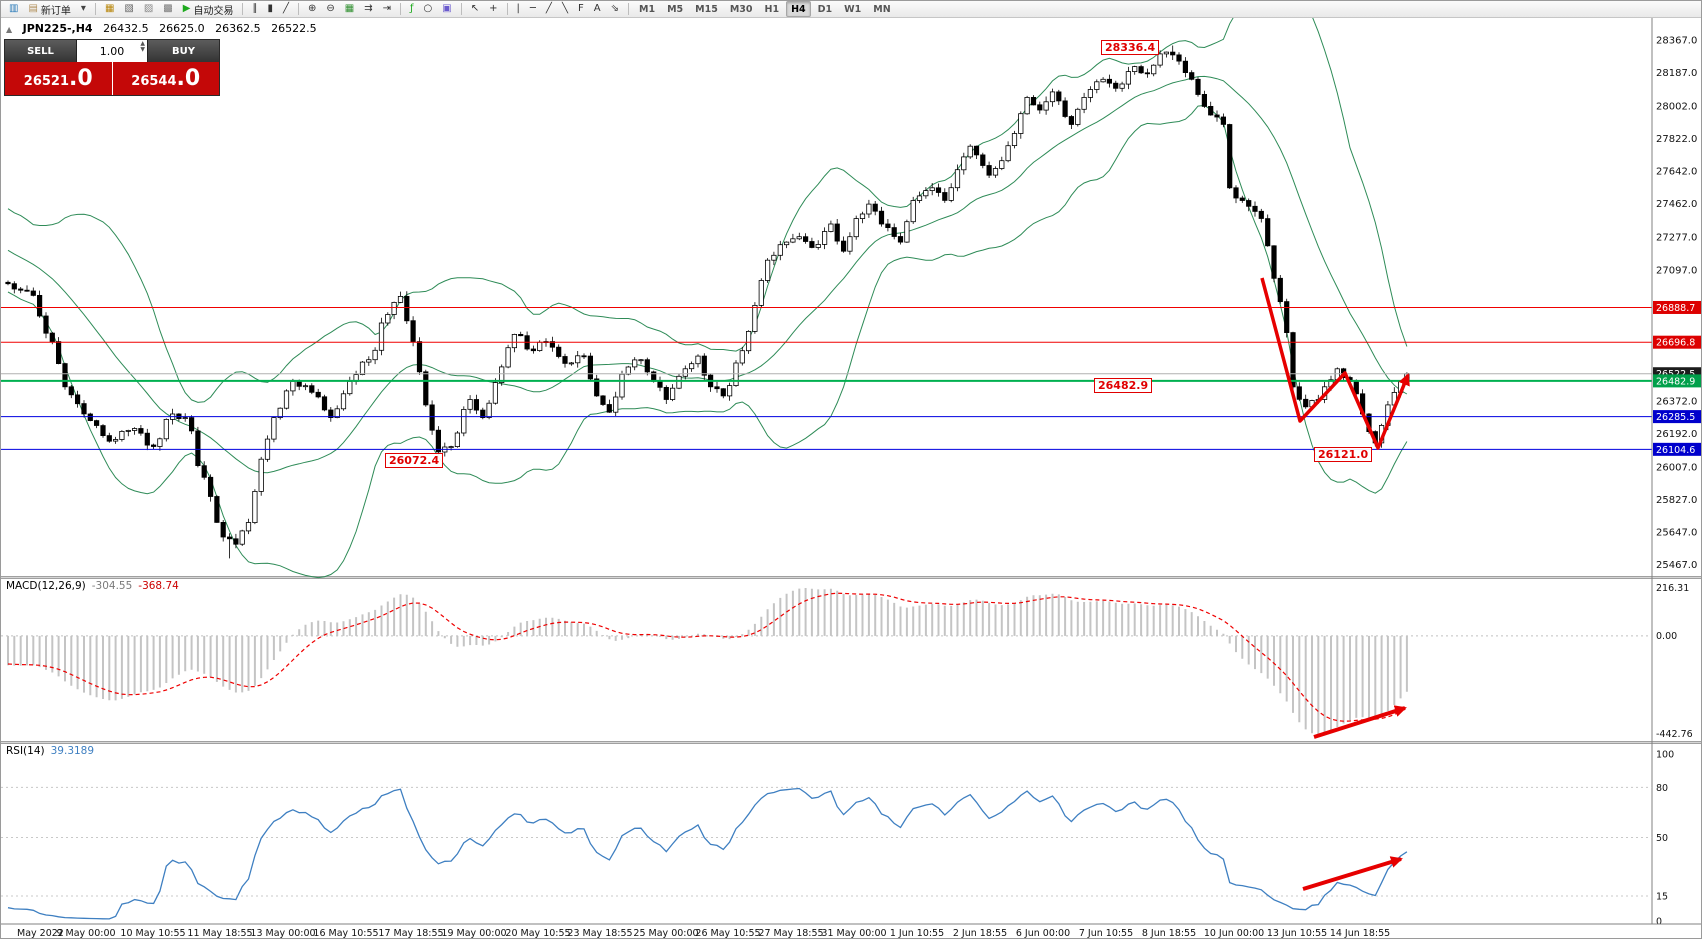 The height and width of the screenshot is (939, 1702). Describe the element at coordinates (166, 78) in the screenshot. I see `buy-price: 26544 .0` at that location.